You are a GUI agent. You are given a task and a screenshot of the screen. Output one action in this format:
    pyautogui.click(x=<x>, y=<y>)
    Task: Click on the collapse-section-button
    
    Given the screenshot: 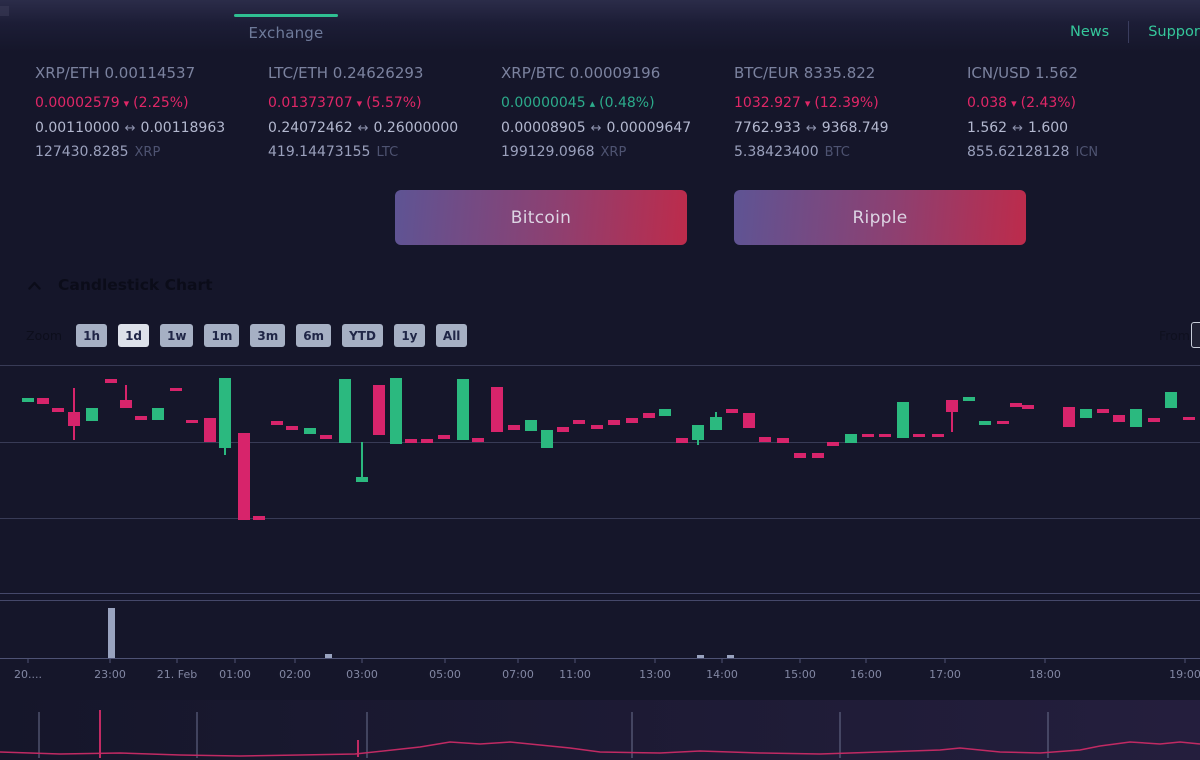 What is the action you would take?
    pyautogui.click(x=34, y=285)
    